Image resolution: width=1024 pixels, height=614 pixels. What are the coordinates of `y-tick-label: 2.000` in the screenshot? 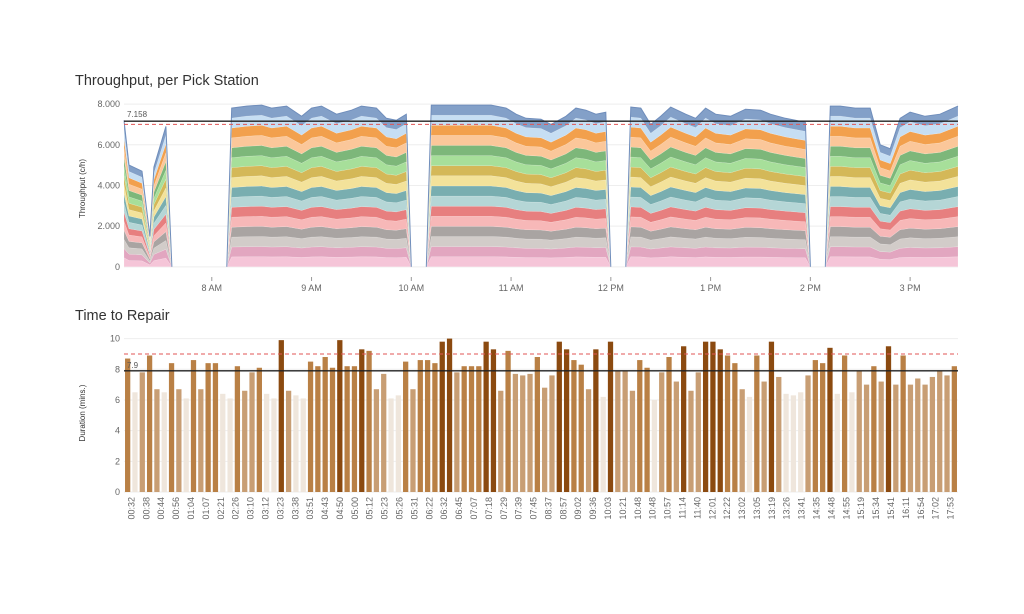 It's located at (108, 226).